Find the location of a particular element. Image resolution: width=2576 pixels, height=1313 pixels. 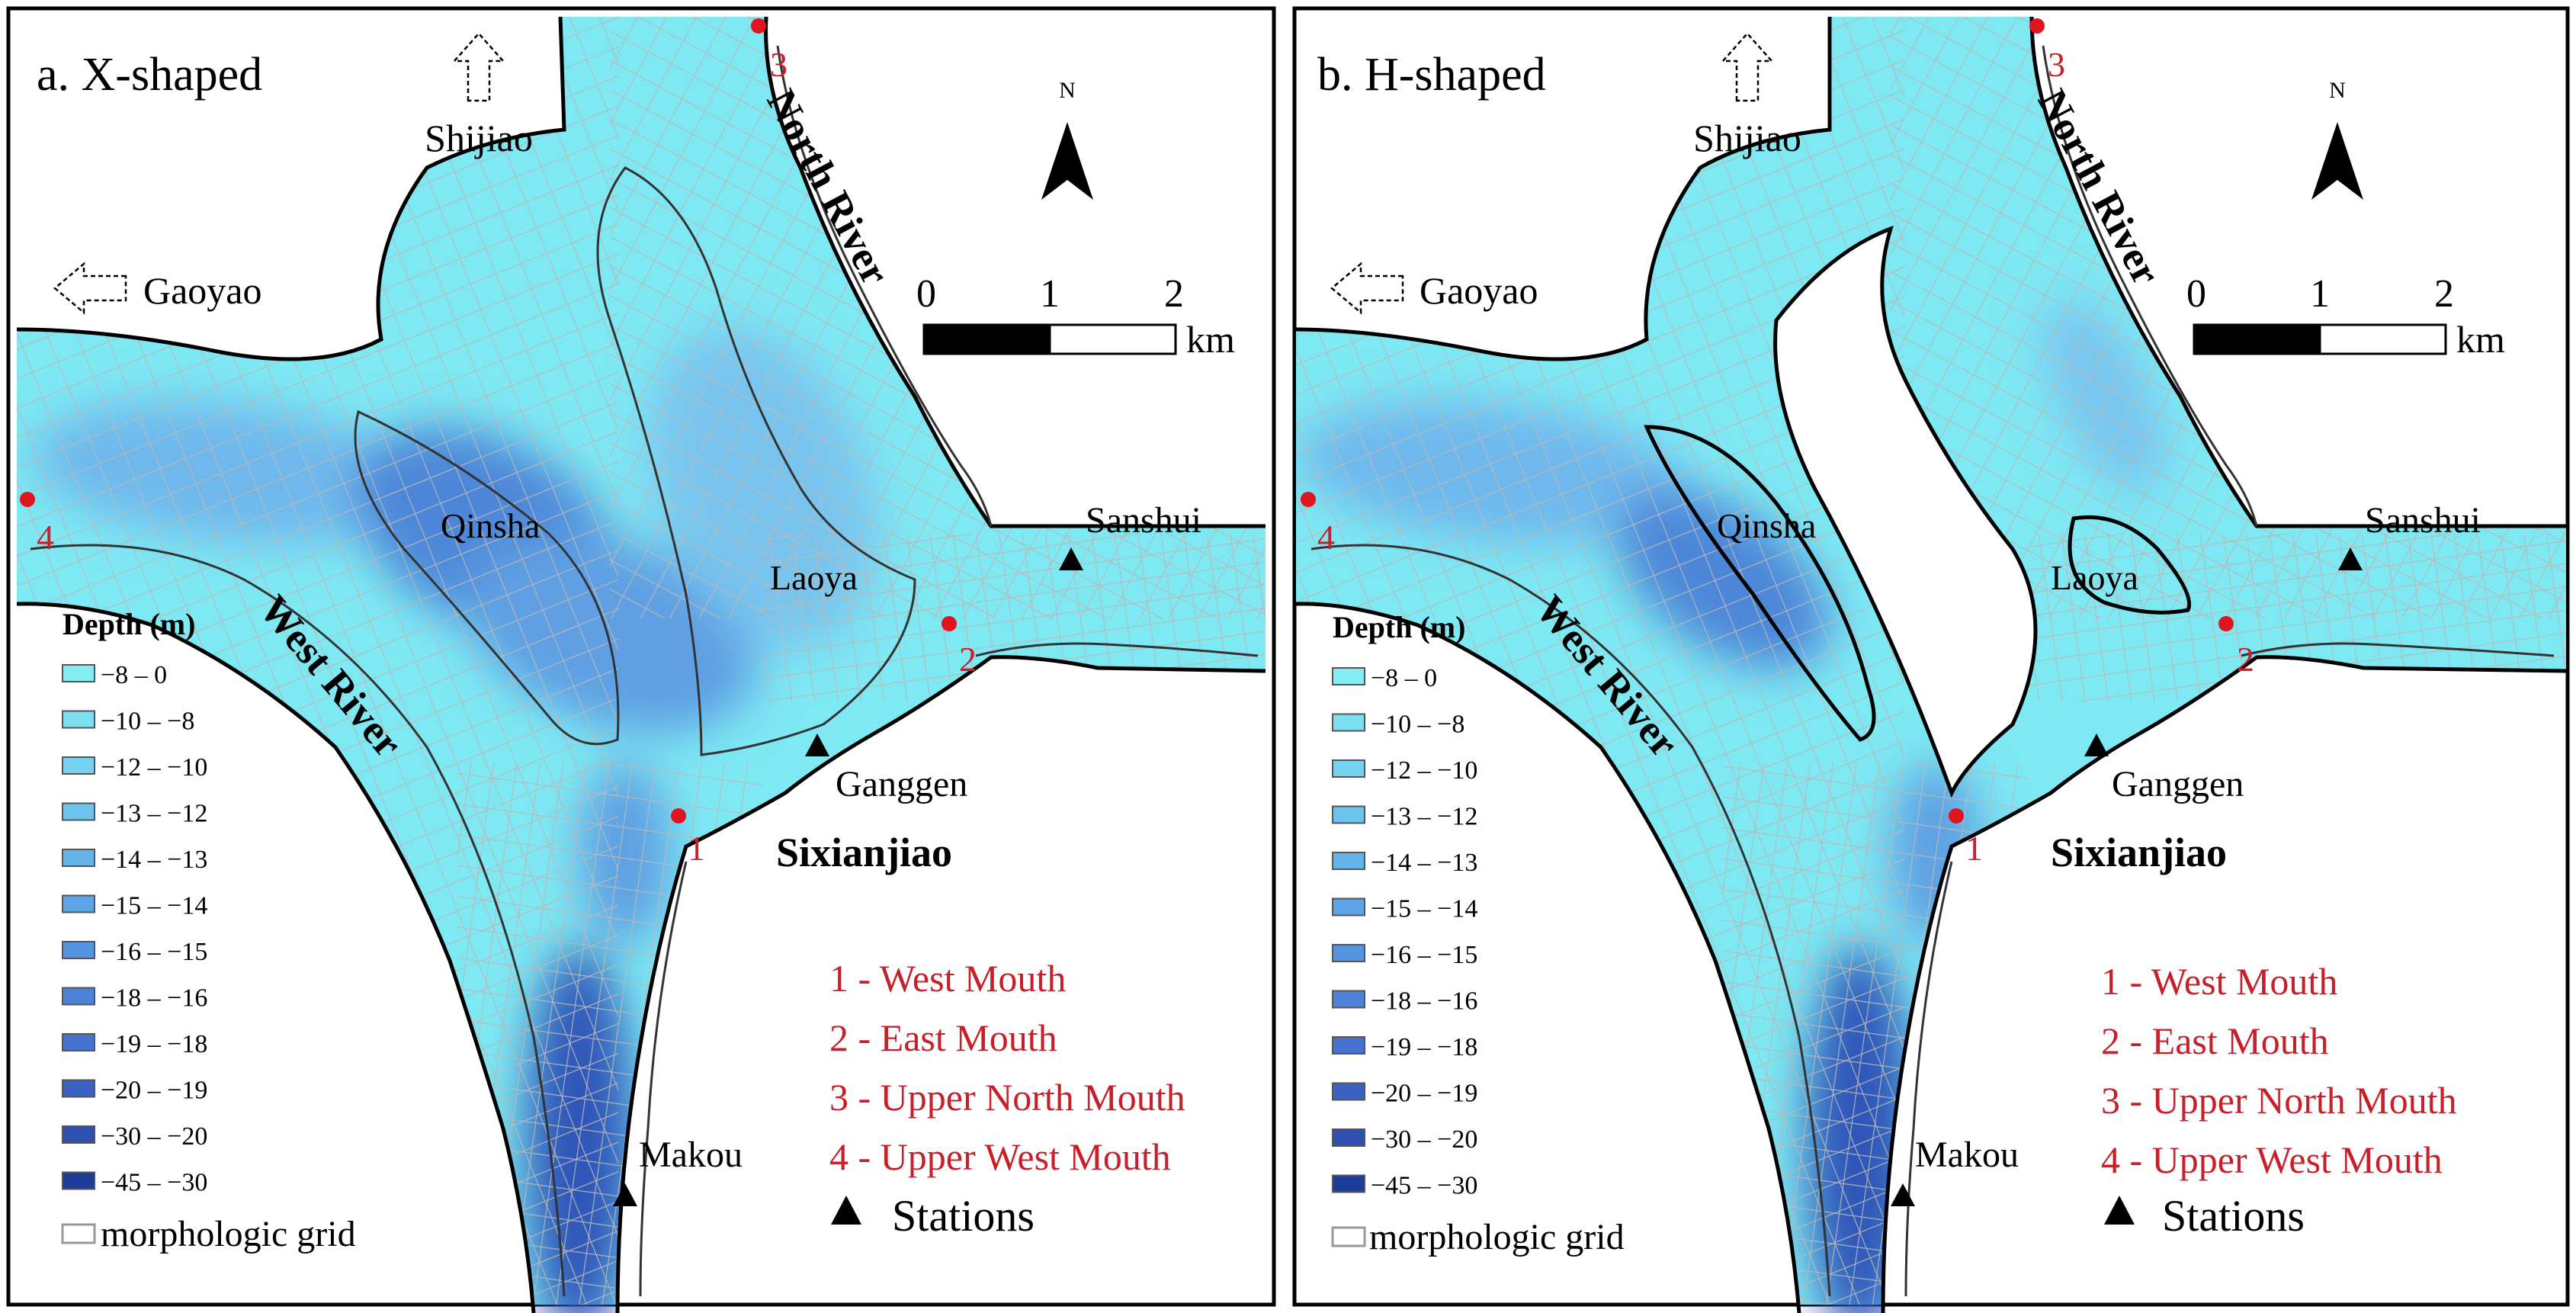

panel-a-mouths-legend-2: 2 - East Mouth is located at coordinates (943, 1037).